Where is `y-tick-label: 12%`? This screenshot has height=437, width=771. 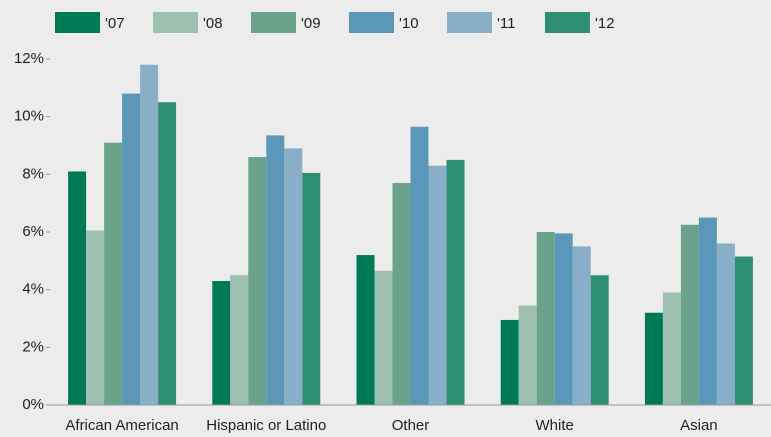
y-tick-label: 12% is located at coordinates (29, 58).